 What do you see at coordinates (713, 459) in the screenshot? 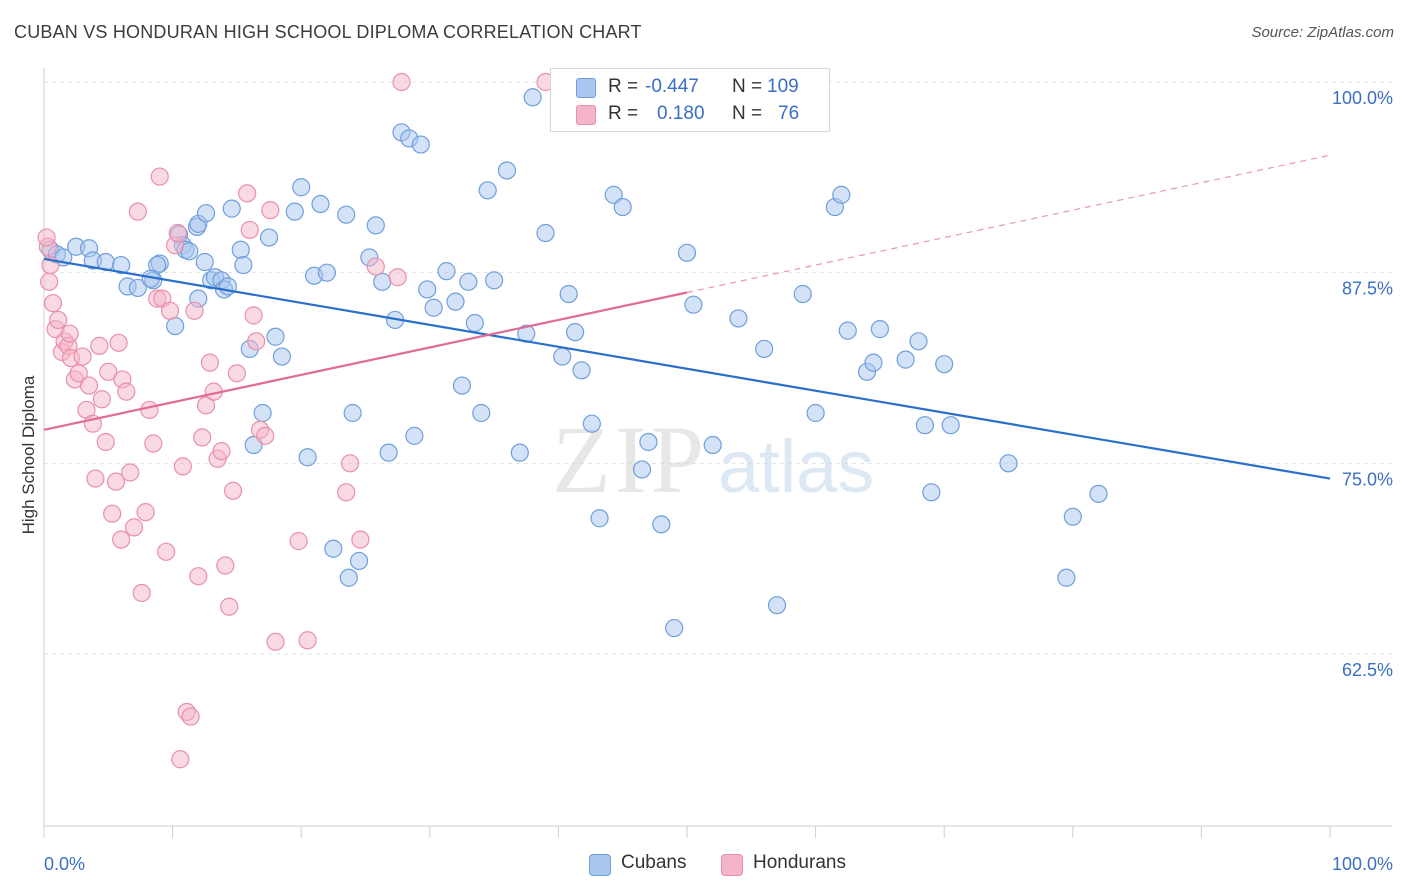
I see `watermark: ZIP atlas` at bounding box center [713, 459].